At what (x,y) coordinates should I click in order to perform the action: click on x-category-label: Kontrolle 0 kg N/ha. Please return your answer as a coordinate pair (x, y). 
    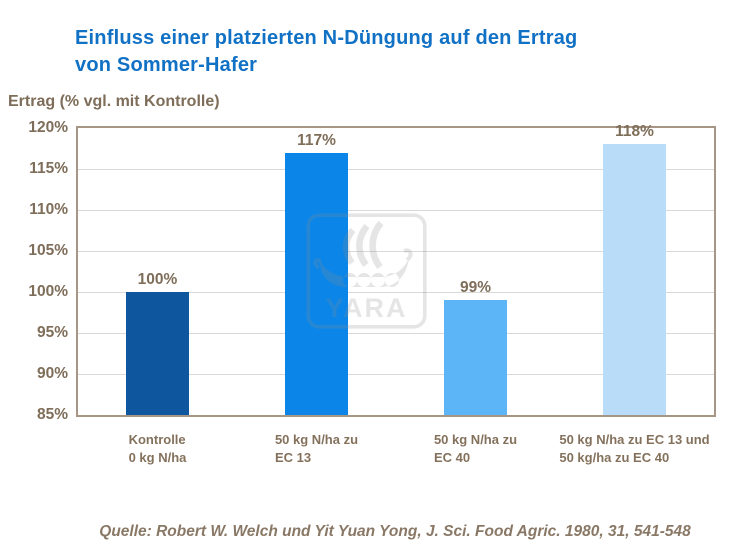
    Looking at the image, I should click on (157, 448).